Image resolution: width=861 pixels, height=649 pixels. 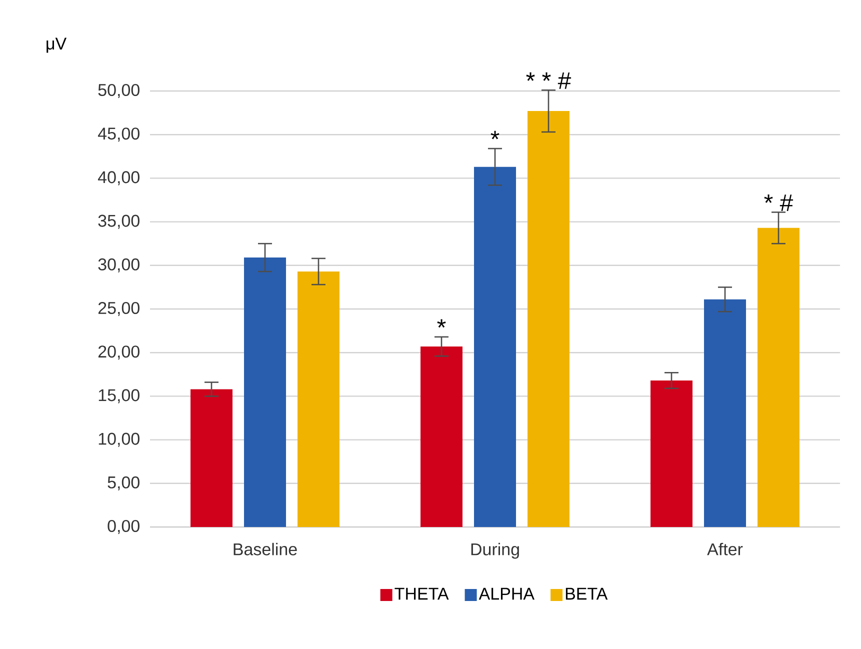 What do you see at coordinates (421, 594) in the screenshot?
I see `legend-label: THETA` at bounding box center [421, 594].